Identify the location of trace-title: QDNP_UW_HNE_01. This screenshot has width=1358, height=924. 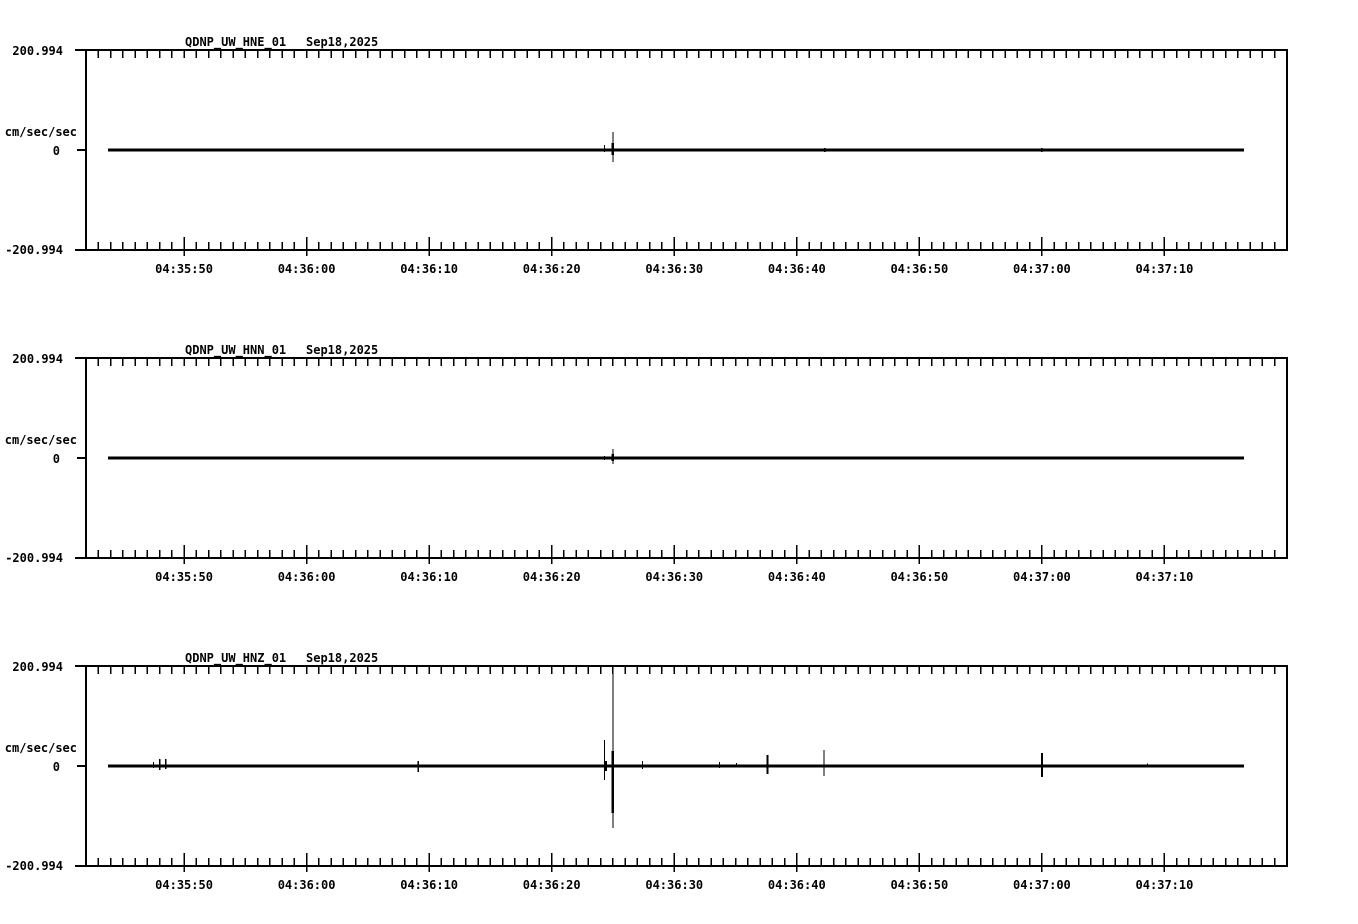
(235, 42).